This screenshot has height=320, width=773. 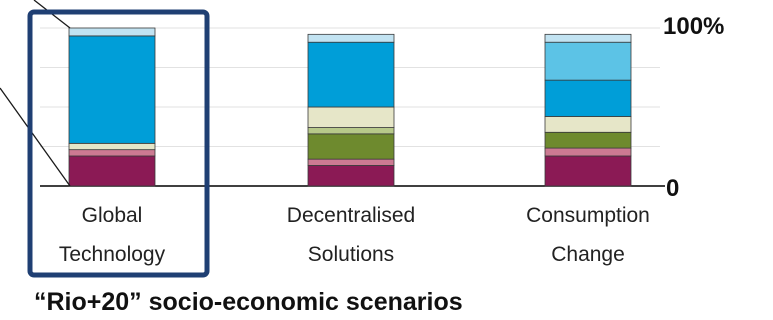 I want to click on y-tick-label-top: 100%, so click(x=693, y=26).